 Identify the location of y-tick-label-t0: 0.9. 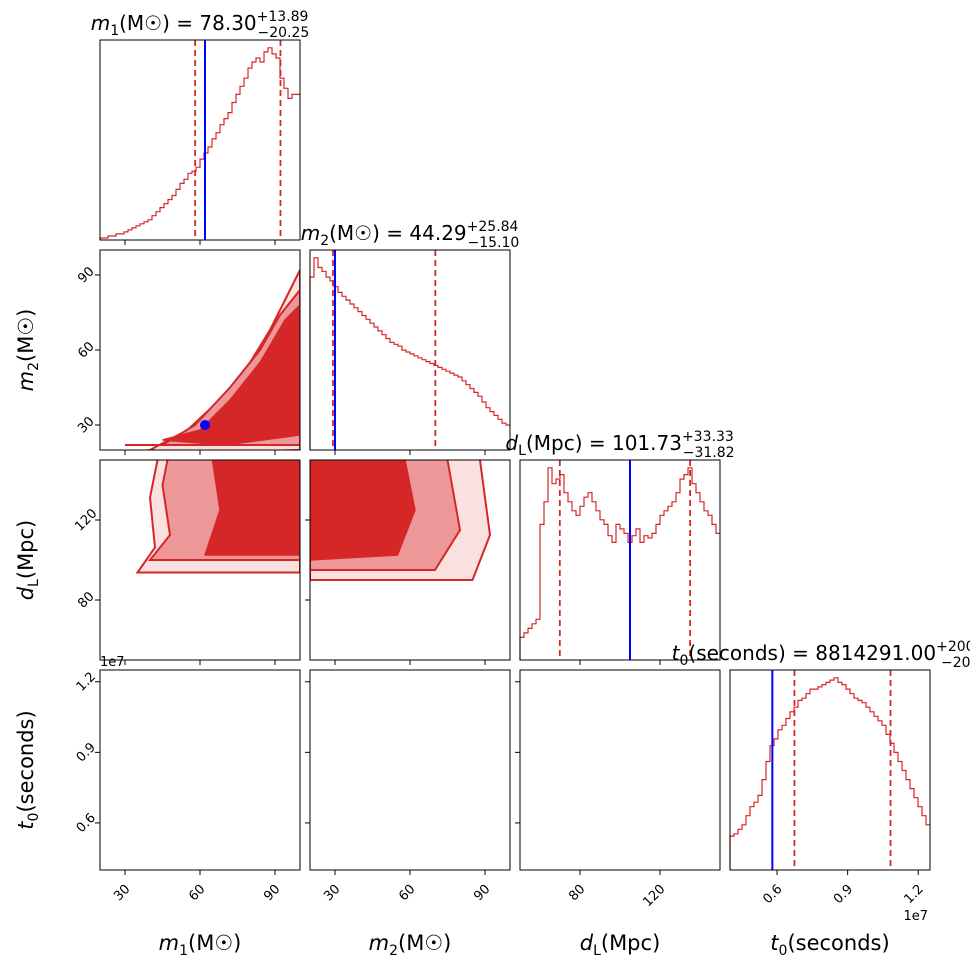
(86, 752).